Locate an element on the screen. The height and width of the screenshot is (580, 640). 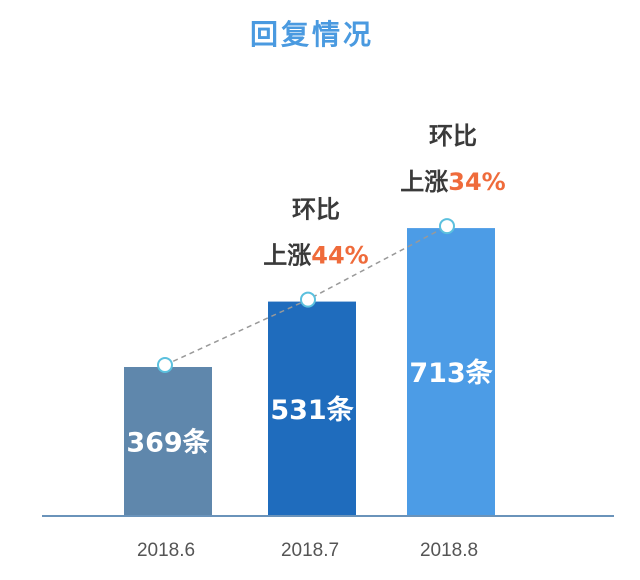
annotation-line2: 上涨44% is located at coordinates (315, 256).